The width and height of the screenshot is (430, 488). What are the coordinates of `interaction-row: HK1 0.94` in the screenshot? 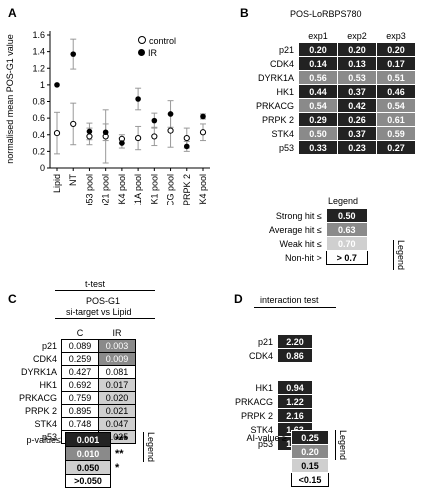 It's located at (271, 387).